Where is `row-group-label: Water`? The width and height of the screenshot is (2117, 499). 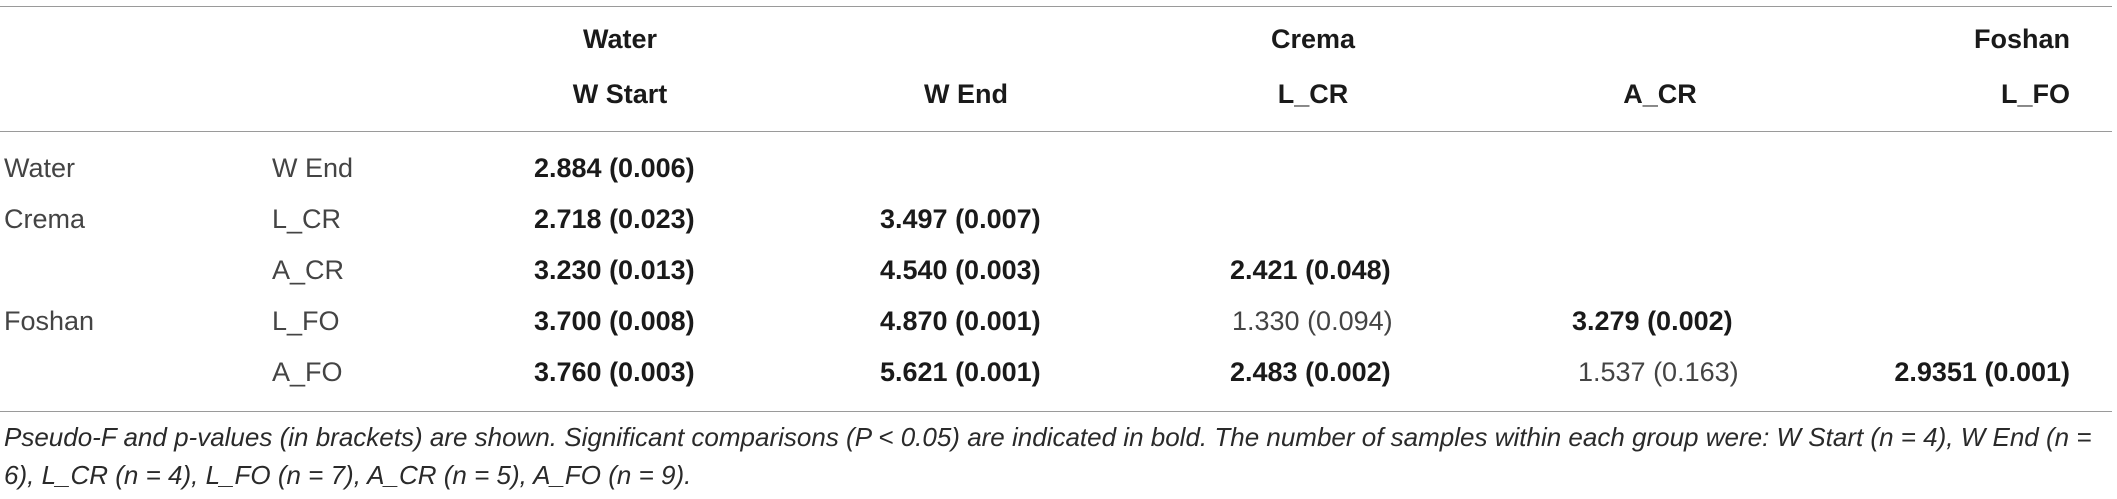
row-group-label: Water is located at coordinates (40, 168).